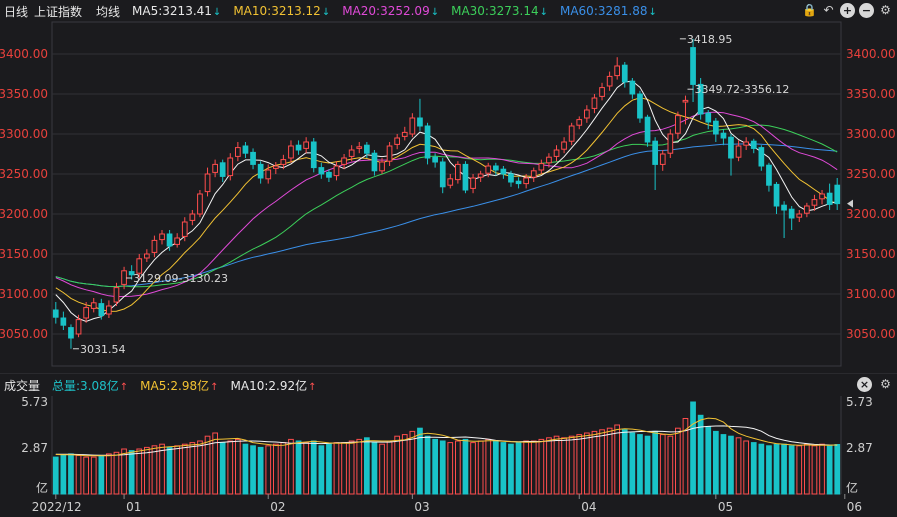 This screenshot has width=897, height=517. I want to click on y-tick-label-left: 3150.00, so click(24, 254).